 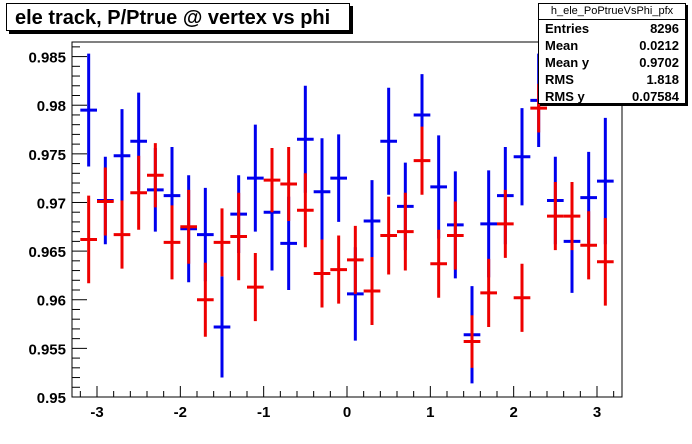 What do you see at coordinates (612, 12) in the screenshot?
I see `stats-histogram-name: h_ele_PoPtrueVsPhi_pfx` at bounding box center [612, 12].